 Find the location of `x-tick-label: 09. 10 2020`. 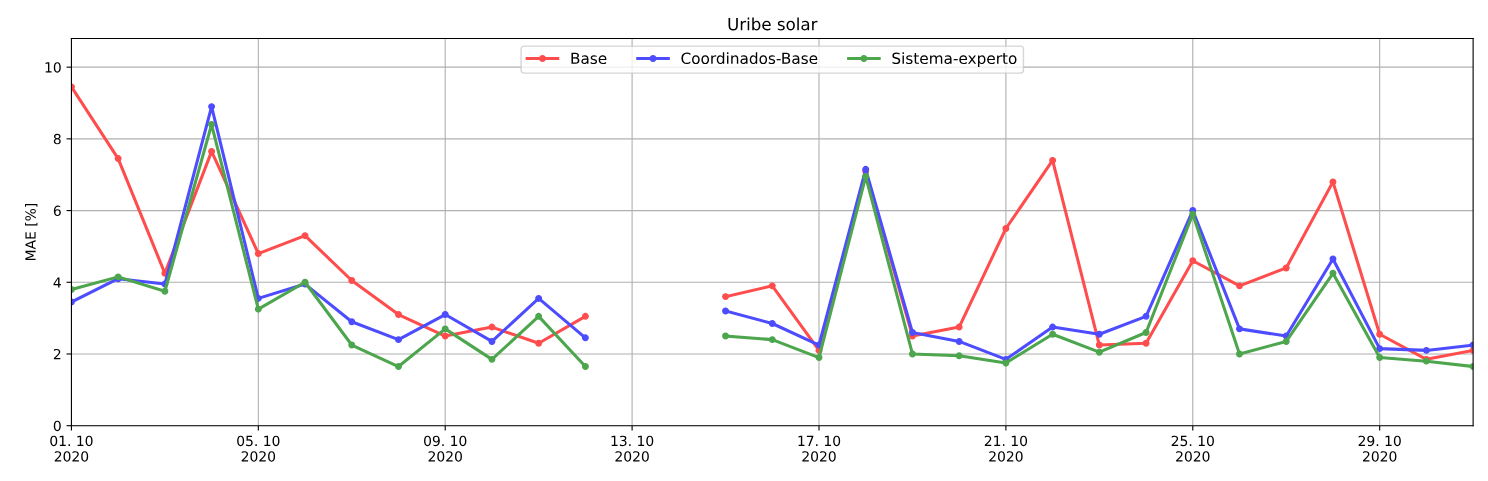

x-tick-label: 09. 10 2020 is located at coordinates (445, 448).